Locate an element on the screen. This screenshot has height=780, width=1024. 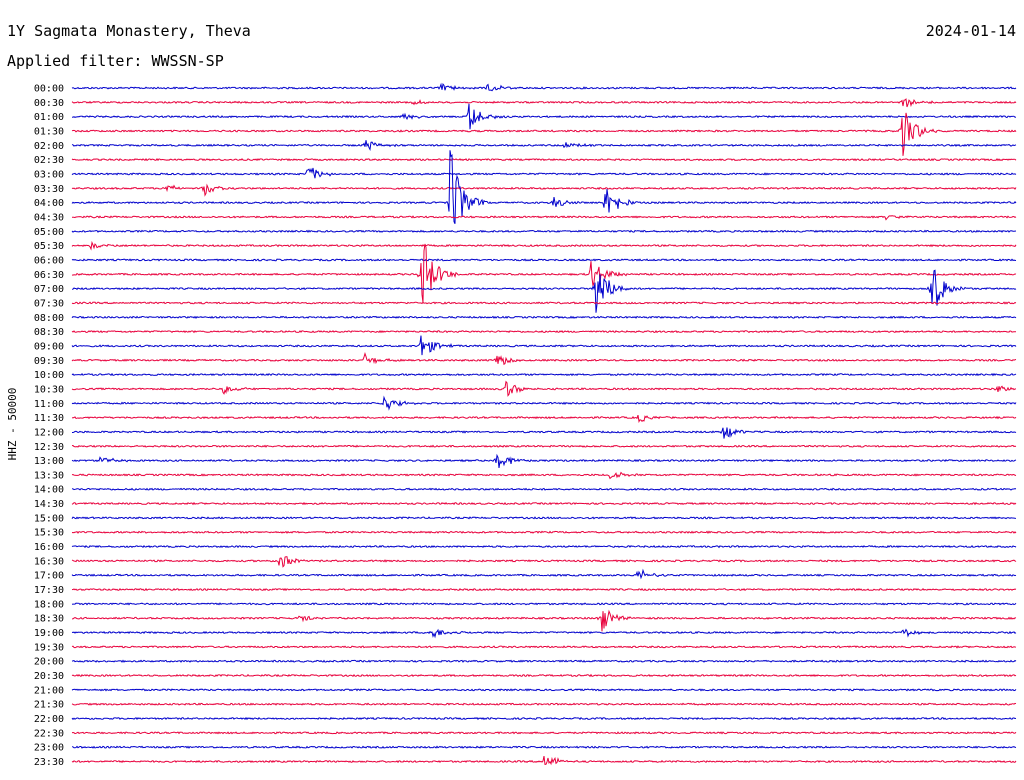
time-label-0300: 03:00 is located at coordinates (49, 175).